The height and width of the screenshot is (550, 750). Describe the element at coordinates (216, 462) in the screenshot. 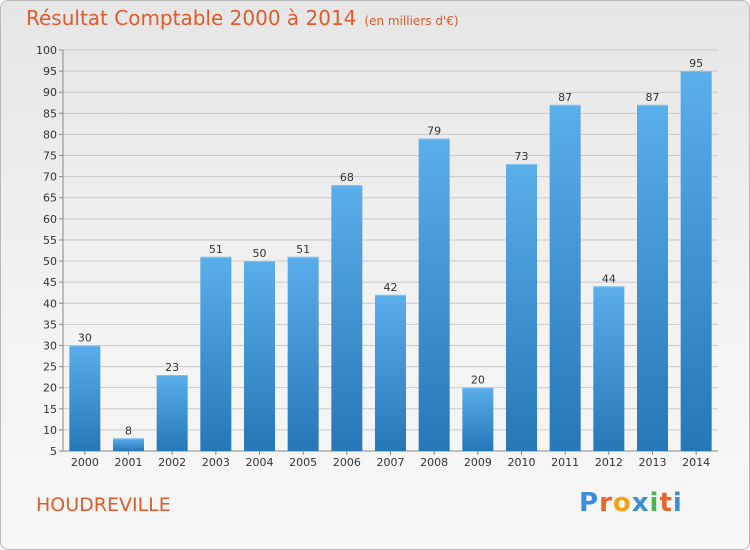

I see `x-tick-label: 2003` at that location.